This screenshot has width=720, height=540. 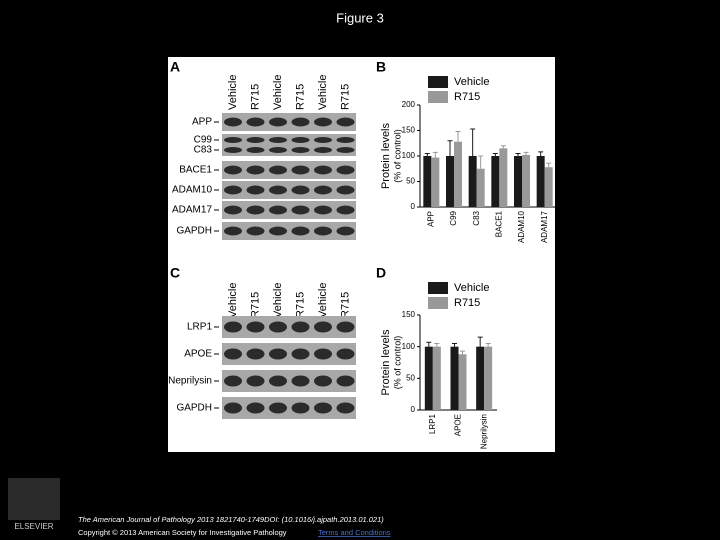 What do you see at coordinates (386, 155) in the screenshot?
I see `y-axis-label: Protein levels` at bounding box center [386, 155].